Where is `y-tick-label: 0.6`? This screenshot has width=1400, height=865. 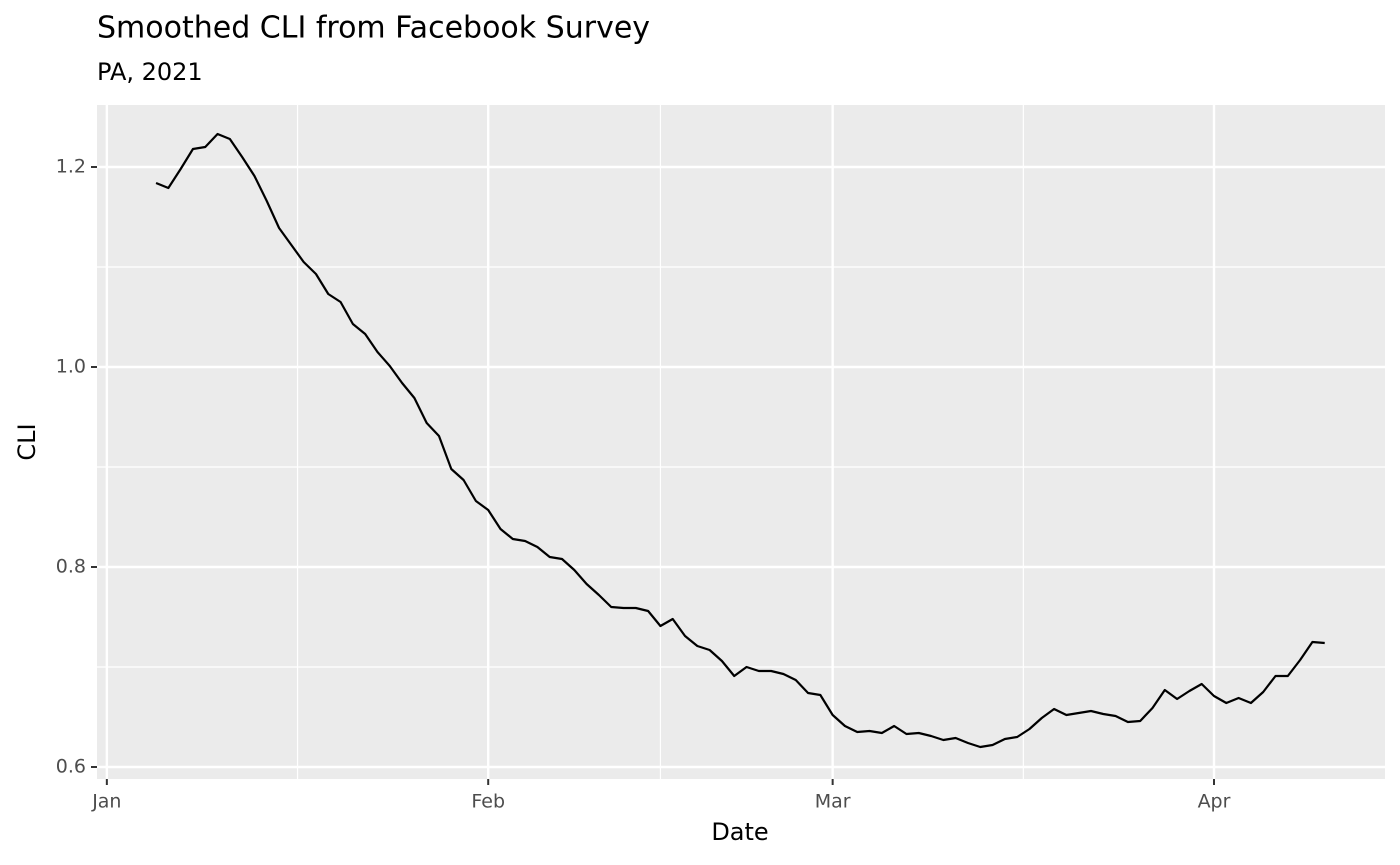 y-tick-label: 0.6 is located at coordinates (71, 767).